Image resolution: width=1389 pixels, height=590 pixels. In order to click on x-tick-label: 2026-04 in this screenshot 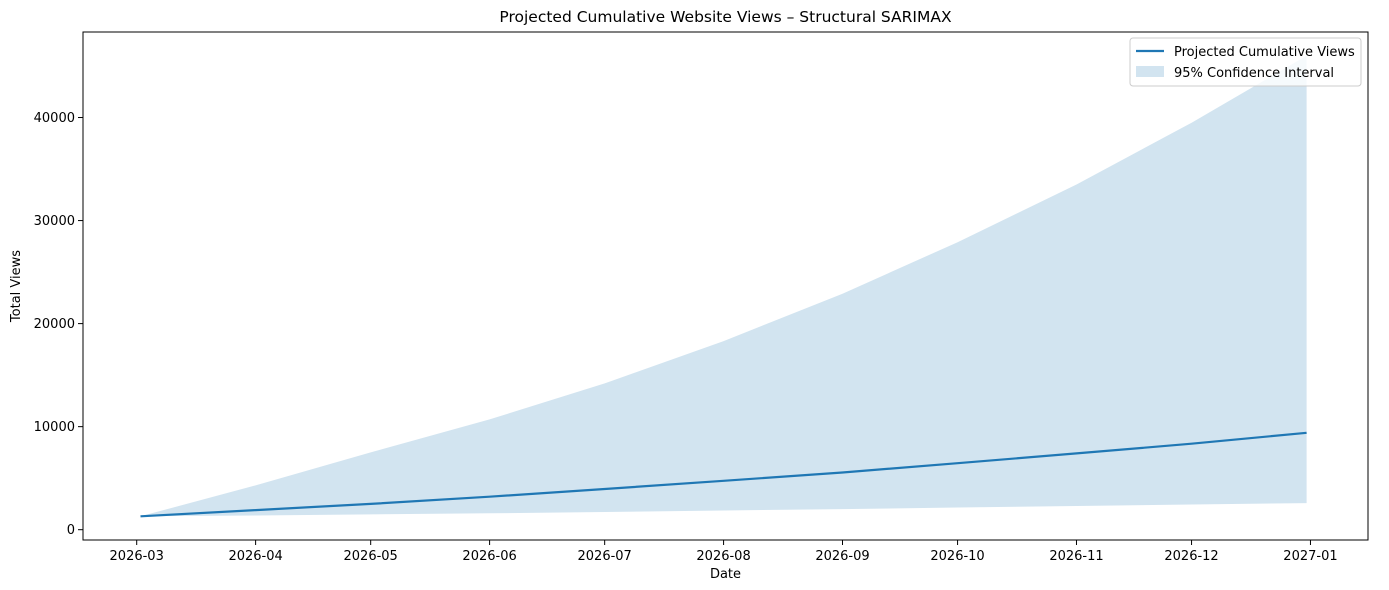, I will do `click(255, 556)`.